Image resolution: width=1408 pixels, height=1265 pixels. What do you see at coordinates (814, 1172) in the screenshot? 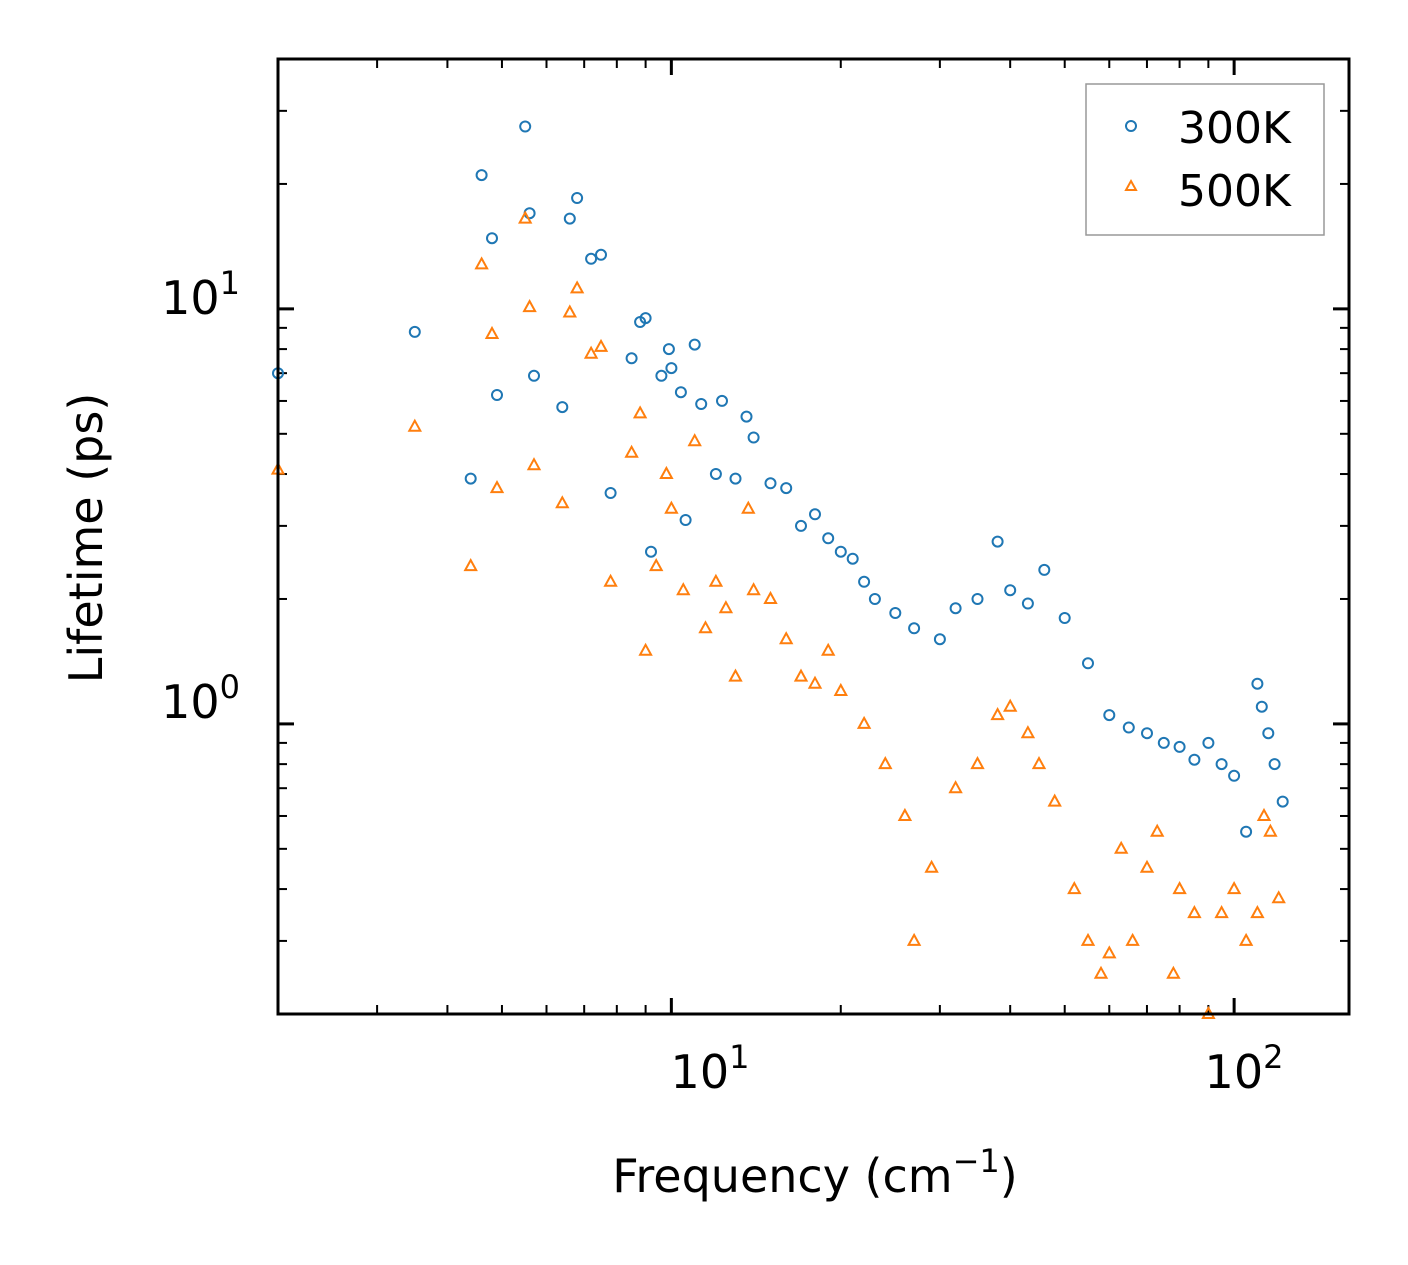
I see `x-axis-label: Frequency (cm−1)` at bounding box center [814, 1172].